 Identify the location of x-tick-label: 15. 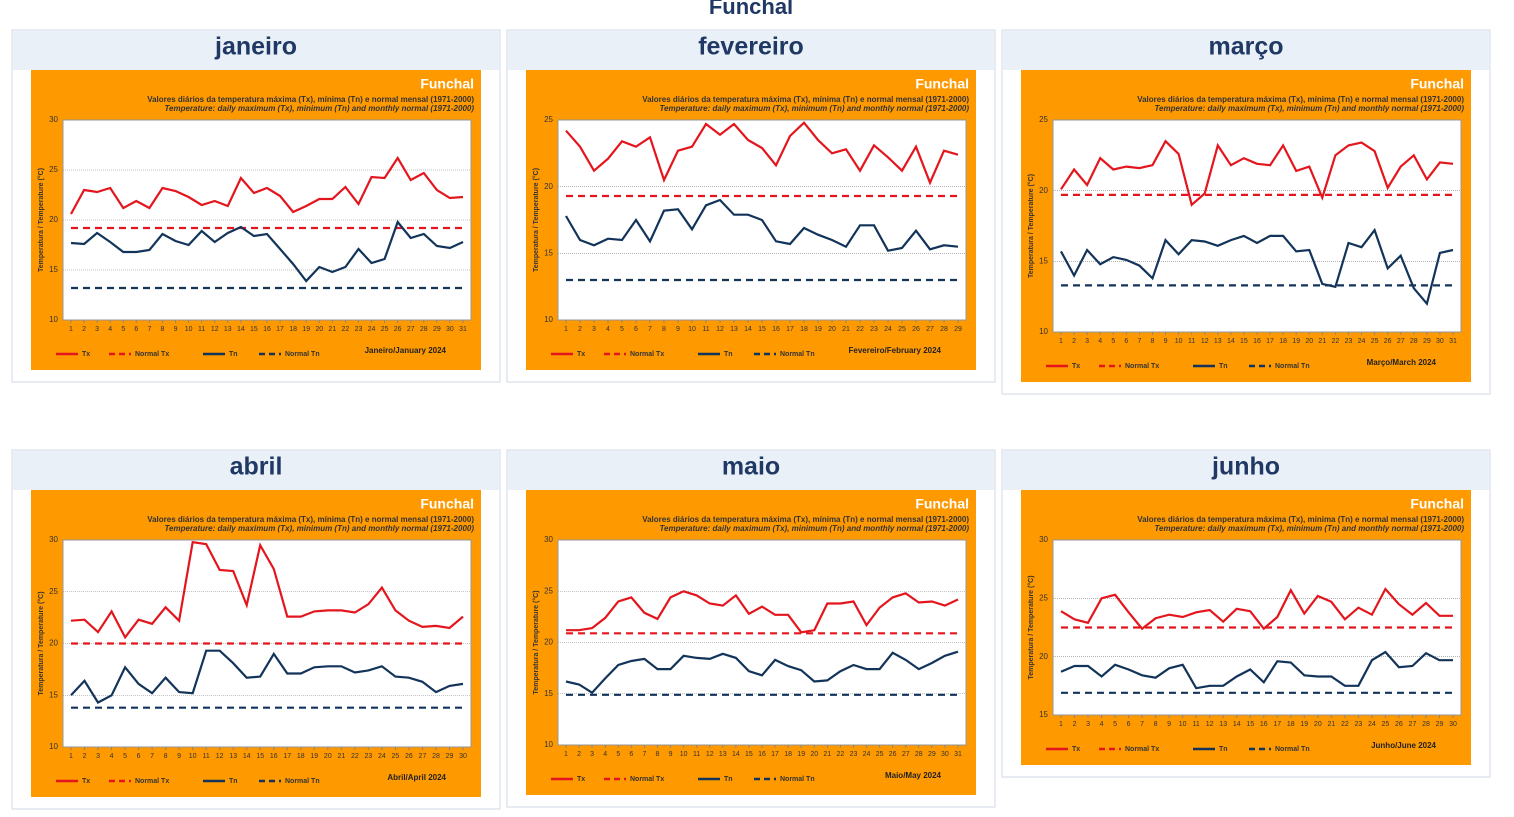
(254, 329).